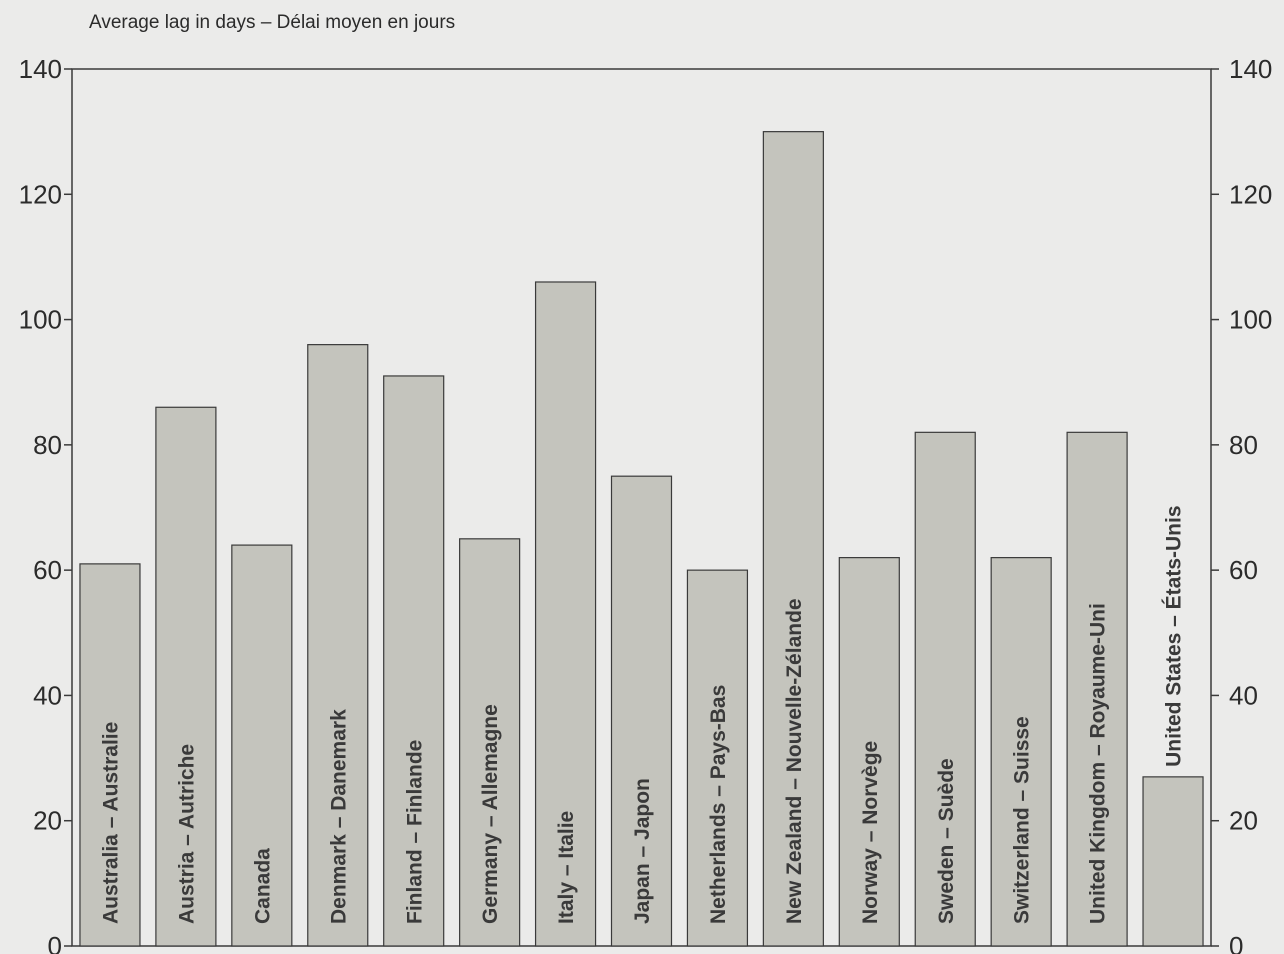  What do you see at coordinates (47, 695) in the screenshot?
I see `y-tick-label-left: 40` at bounding box center [47, 695].